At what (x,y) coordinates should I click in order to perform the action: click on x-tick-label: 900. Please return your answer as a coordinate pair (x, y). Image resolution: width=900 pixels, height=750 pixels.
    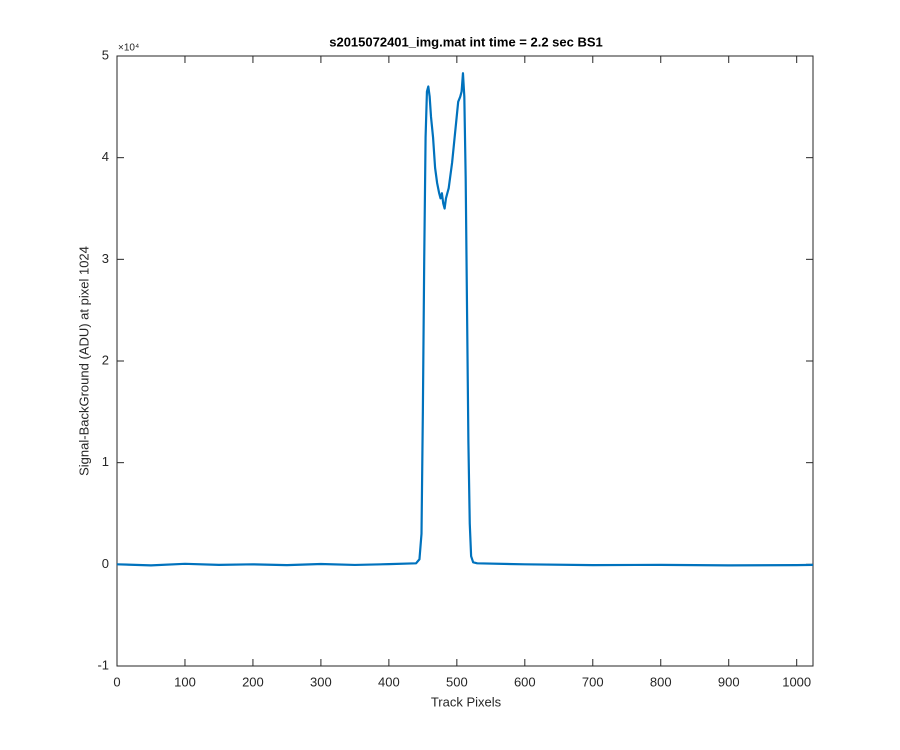
    Looking at the image, I should click on (729, 681).